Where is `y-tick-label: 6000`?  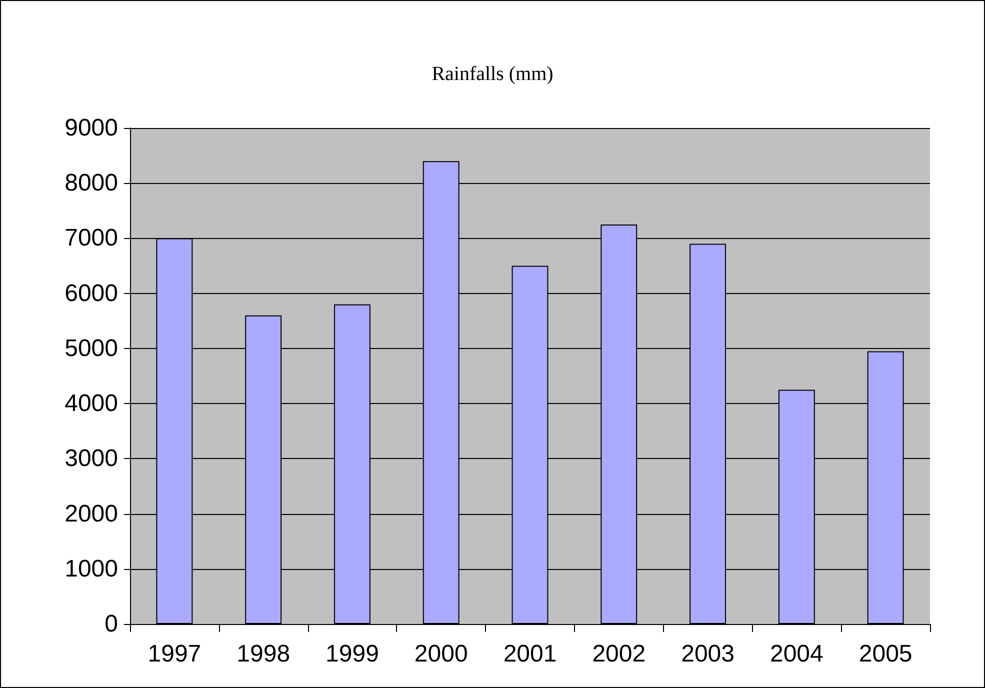
y-tick-label: 6000 is located at coordinates (91, 293).